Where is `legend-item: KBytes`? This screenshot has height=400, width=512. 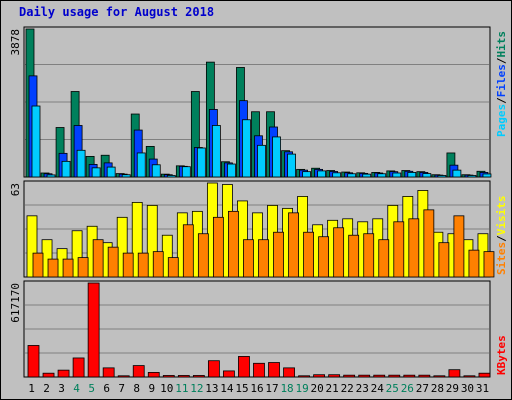
legend-item: KBytes is located at coordinates (501, 355).